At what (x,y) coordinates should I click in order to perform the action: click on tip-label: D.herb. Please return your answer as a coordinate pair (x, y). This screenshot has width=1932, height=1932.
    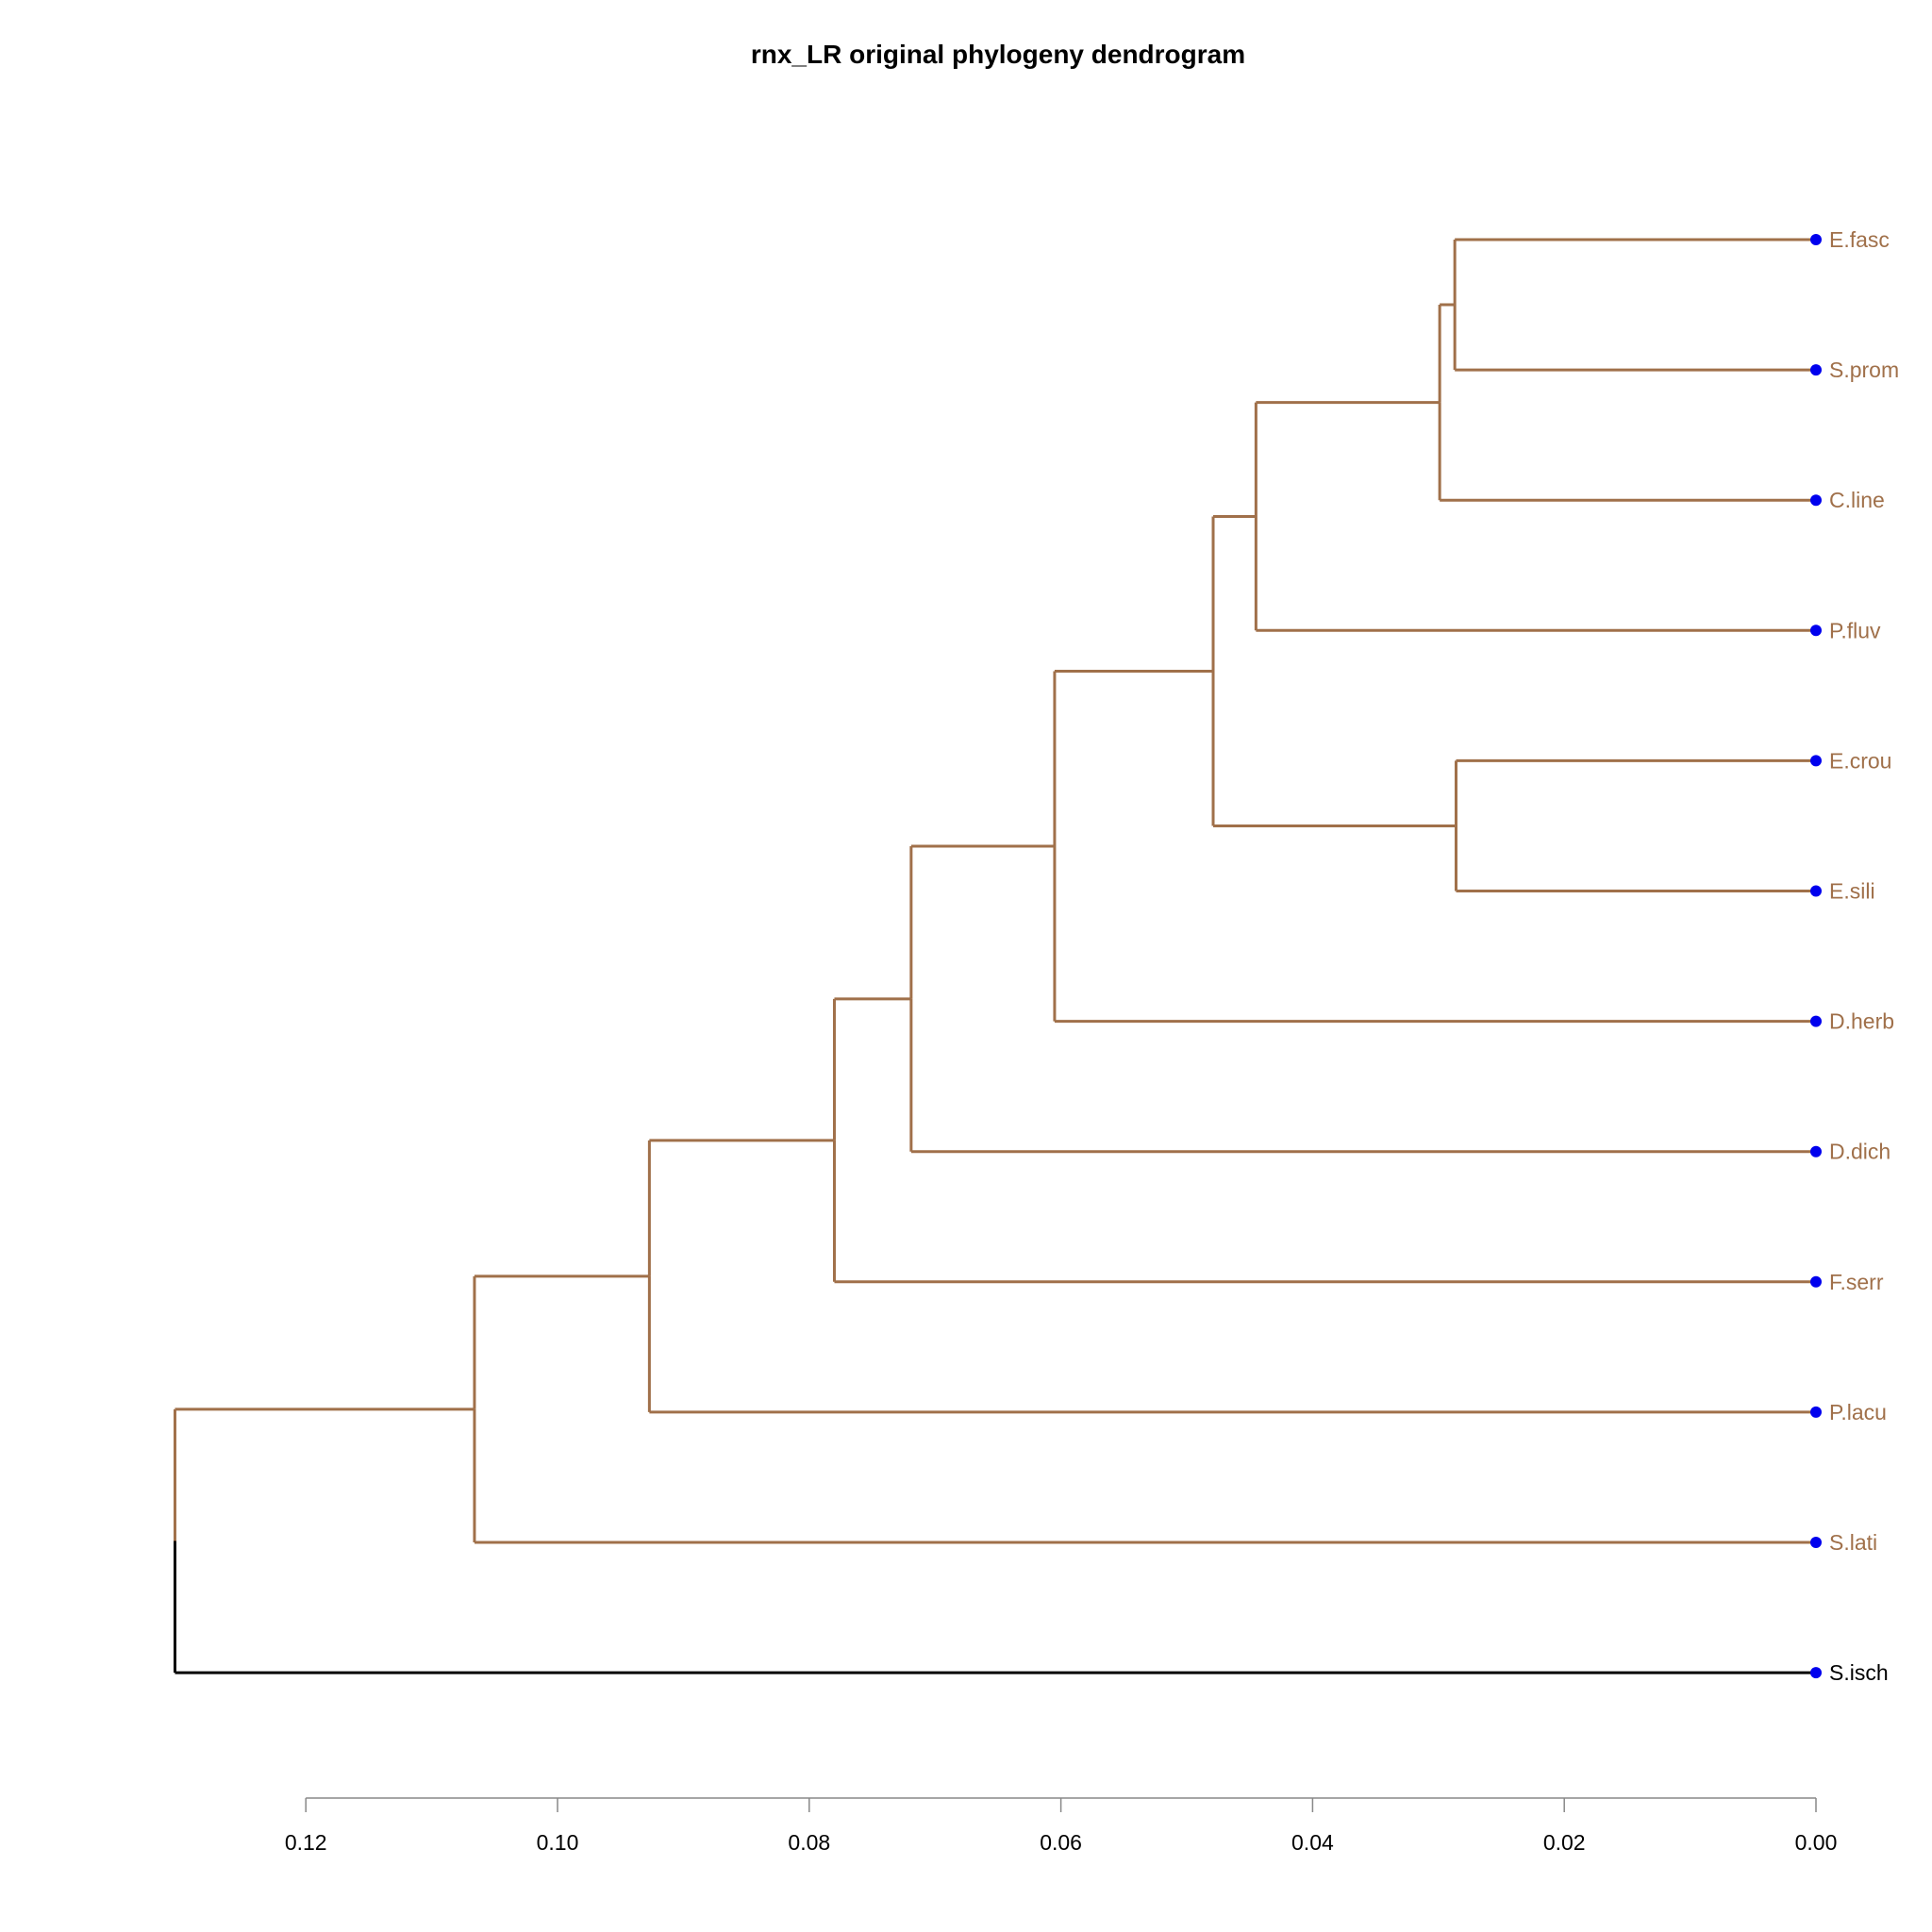
    Looking at the image, I should click on (1861, 1021).